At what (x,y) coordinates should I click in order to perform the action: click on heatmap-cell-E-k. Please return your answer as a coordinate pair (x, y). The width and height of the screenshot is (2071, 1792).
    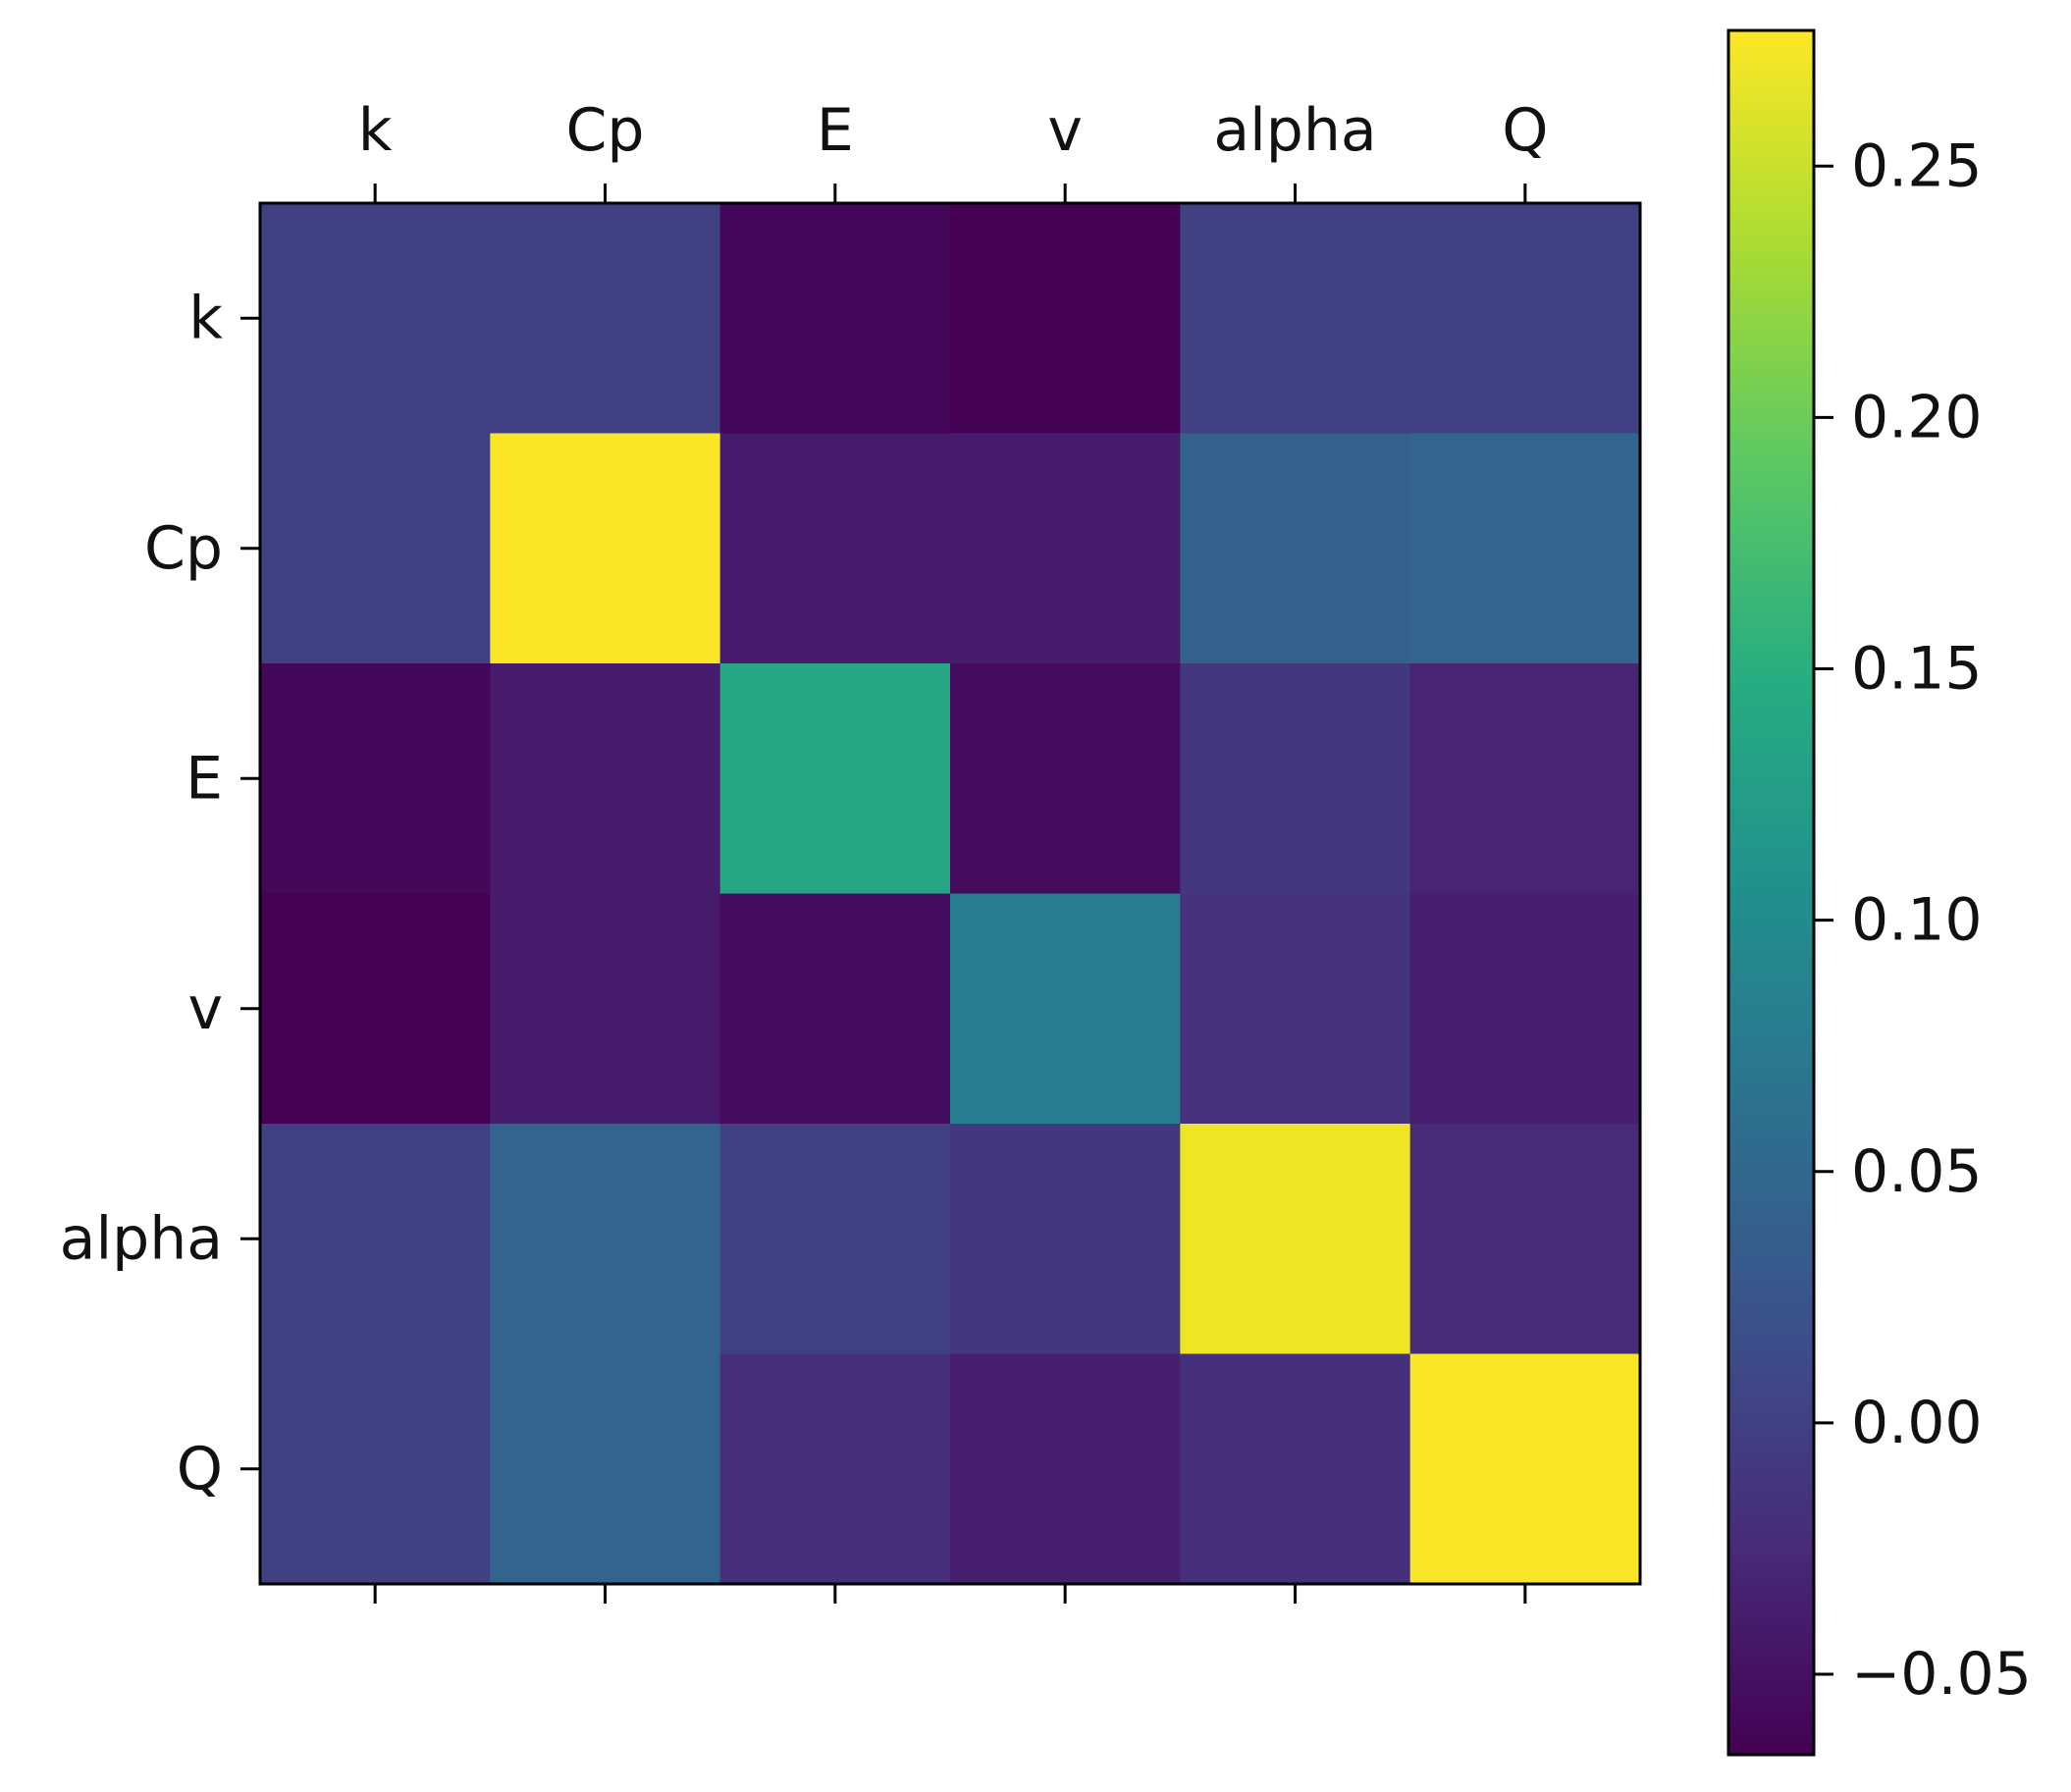
    Looking at the image, I should click on (375, 779).